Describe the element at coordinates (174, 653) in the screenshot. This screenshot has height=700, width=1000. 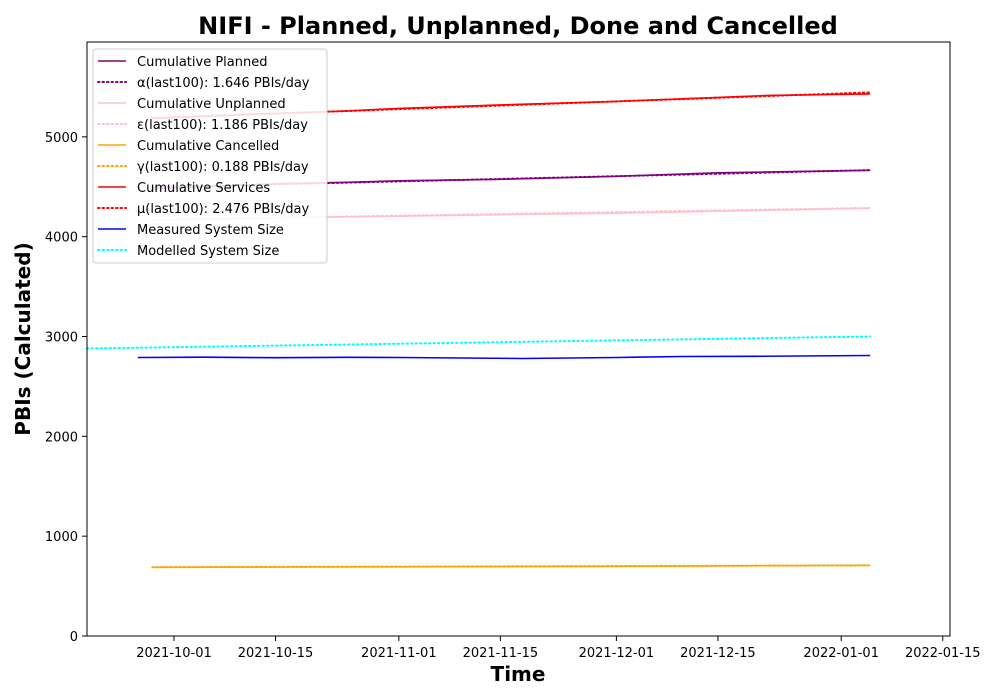
I see `x-tick-label: 2021-10-01` at that location.